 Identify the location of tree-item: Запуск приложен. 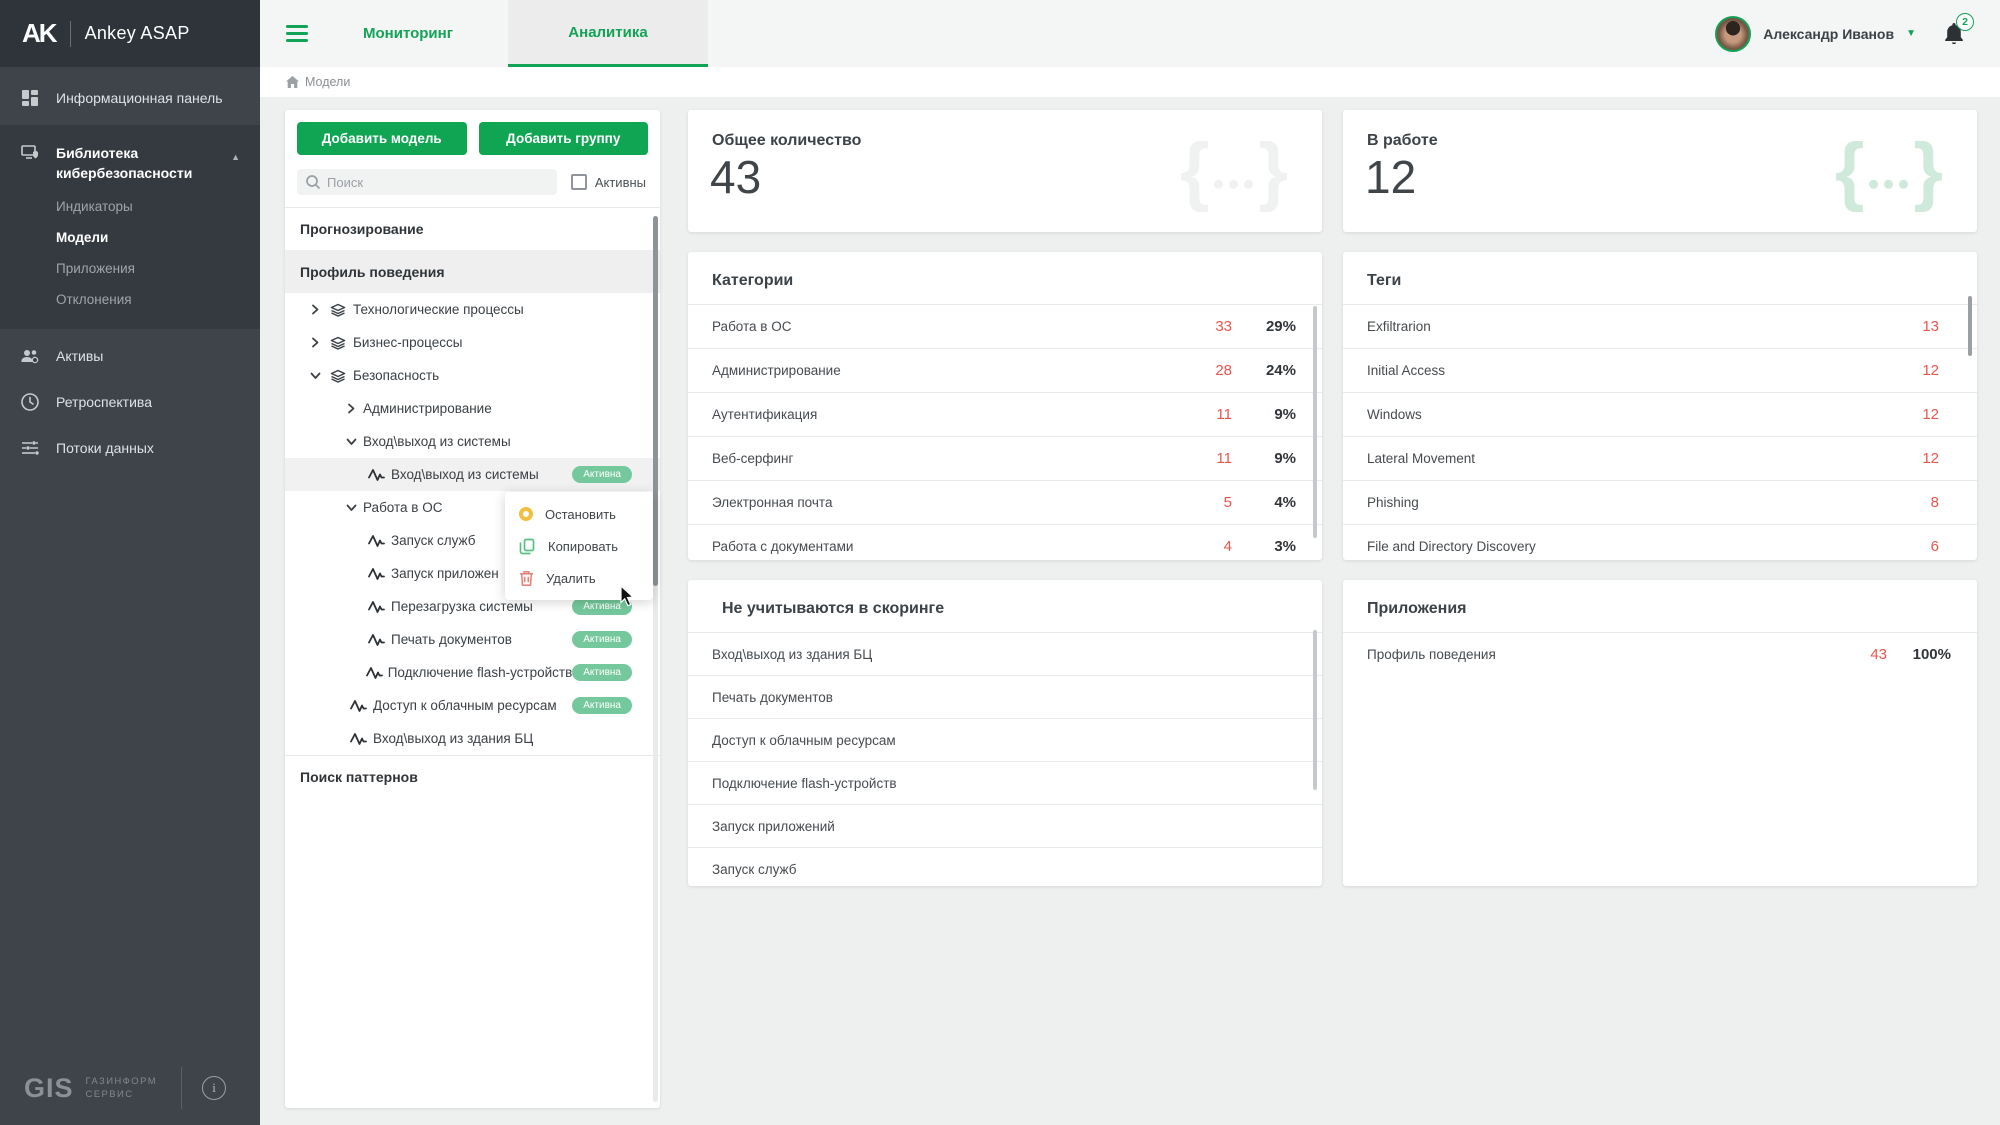
(472, 573).